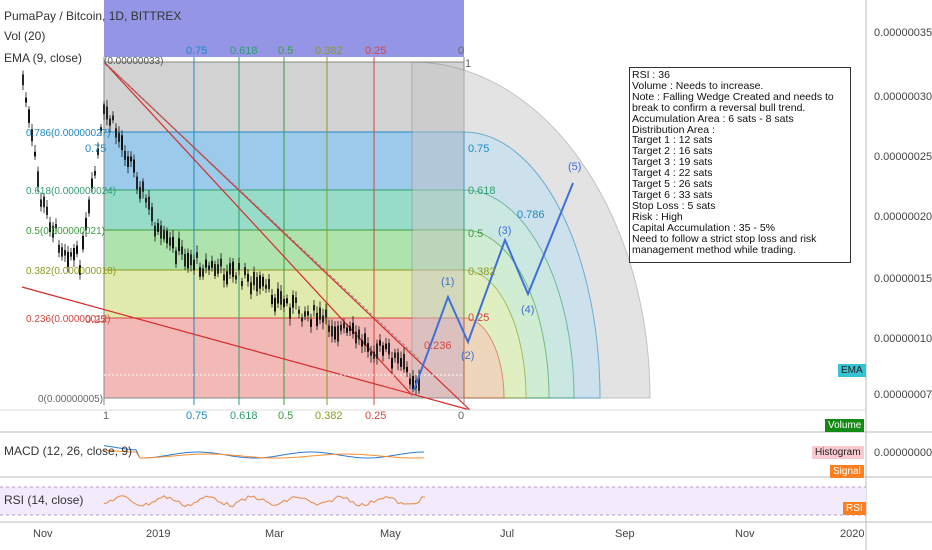 This screenshot has height=550, width=932. I want to click on fib-arc, so click(484, 358).